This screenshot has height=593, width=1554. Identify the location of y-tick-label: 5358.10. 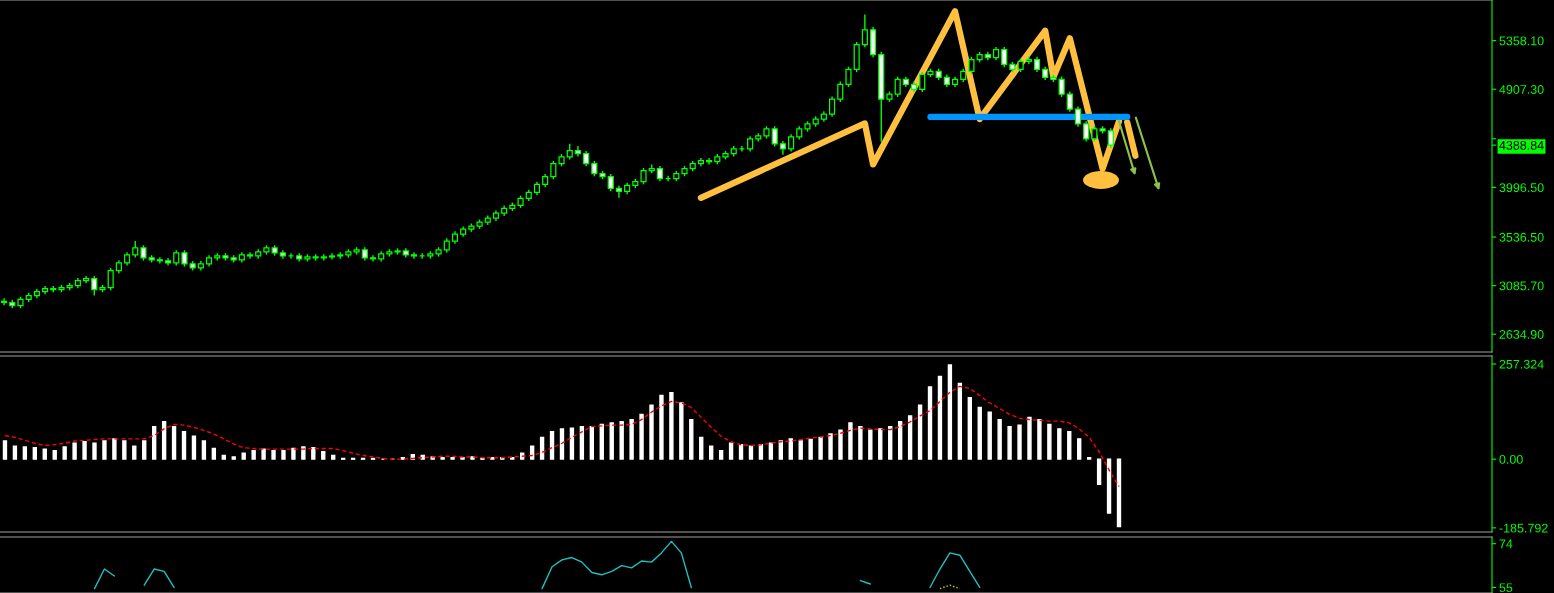
(1521, 41).